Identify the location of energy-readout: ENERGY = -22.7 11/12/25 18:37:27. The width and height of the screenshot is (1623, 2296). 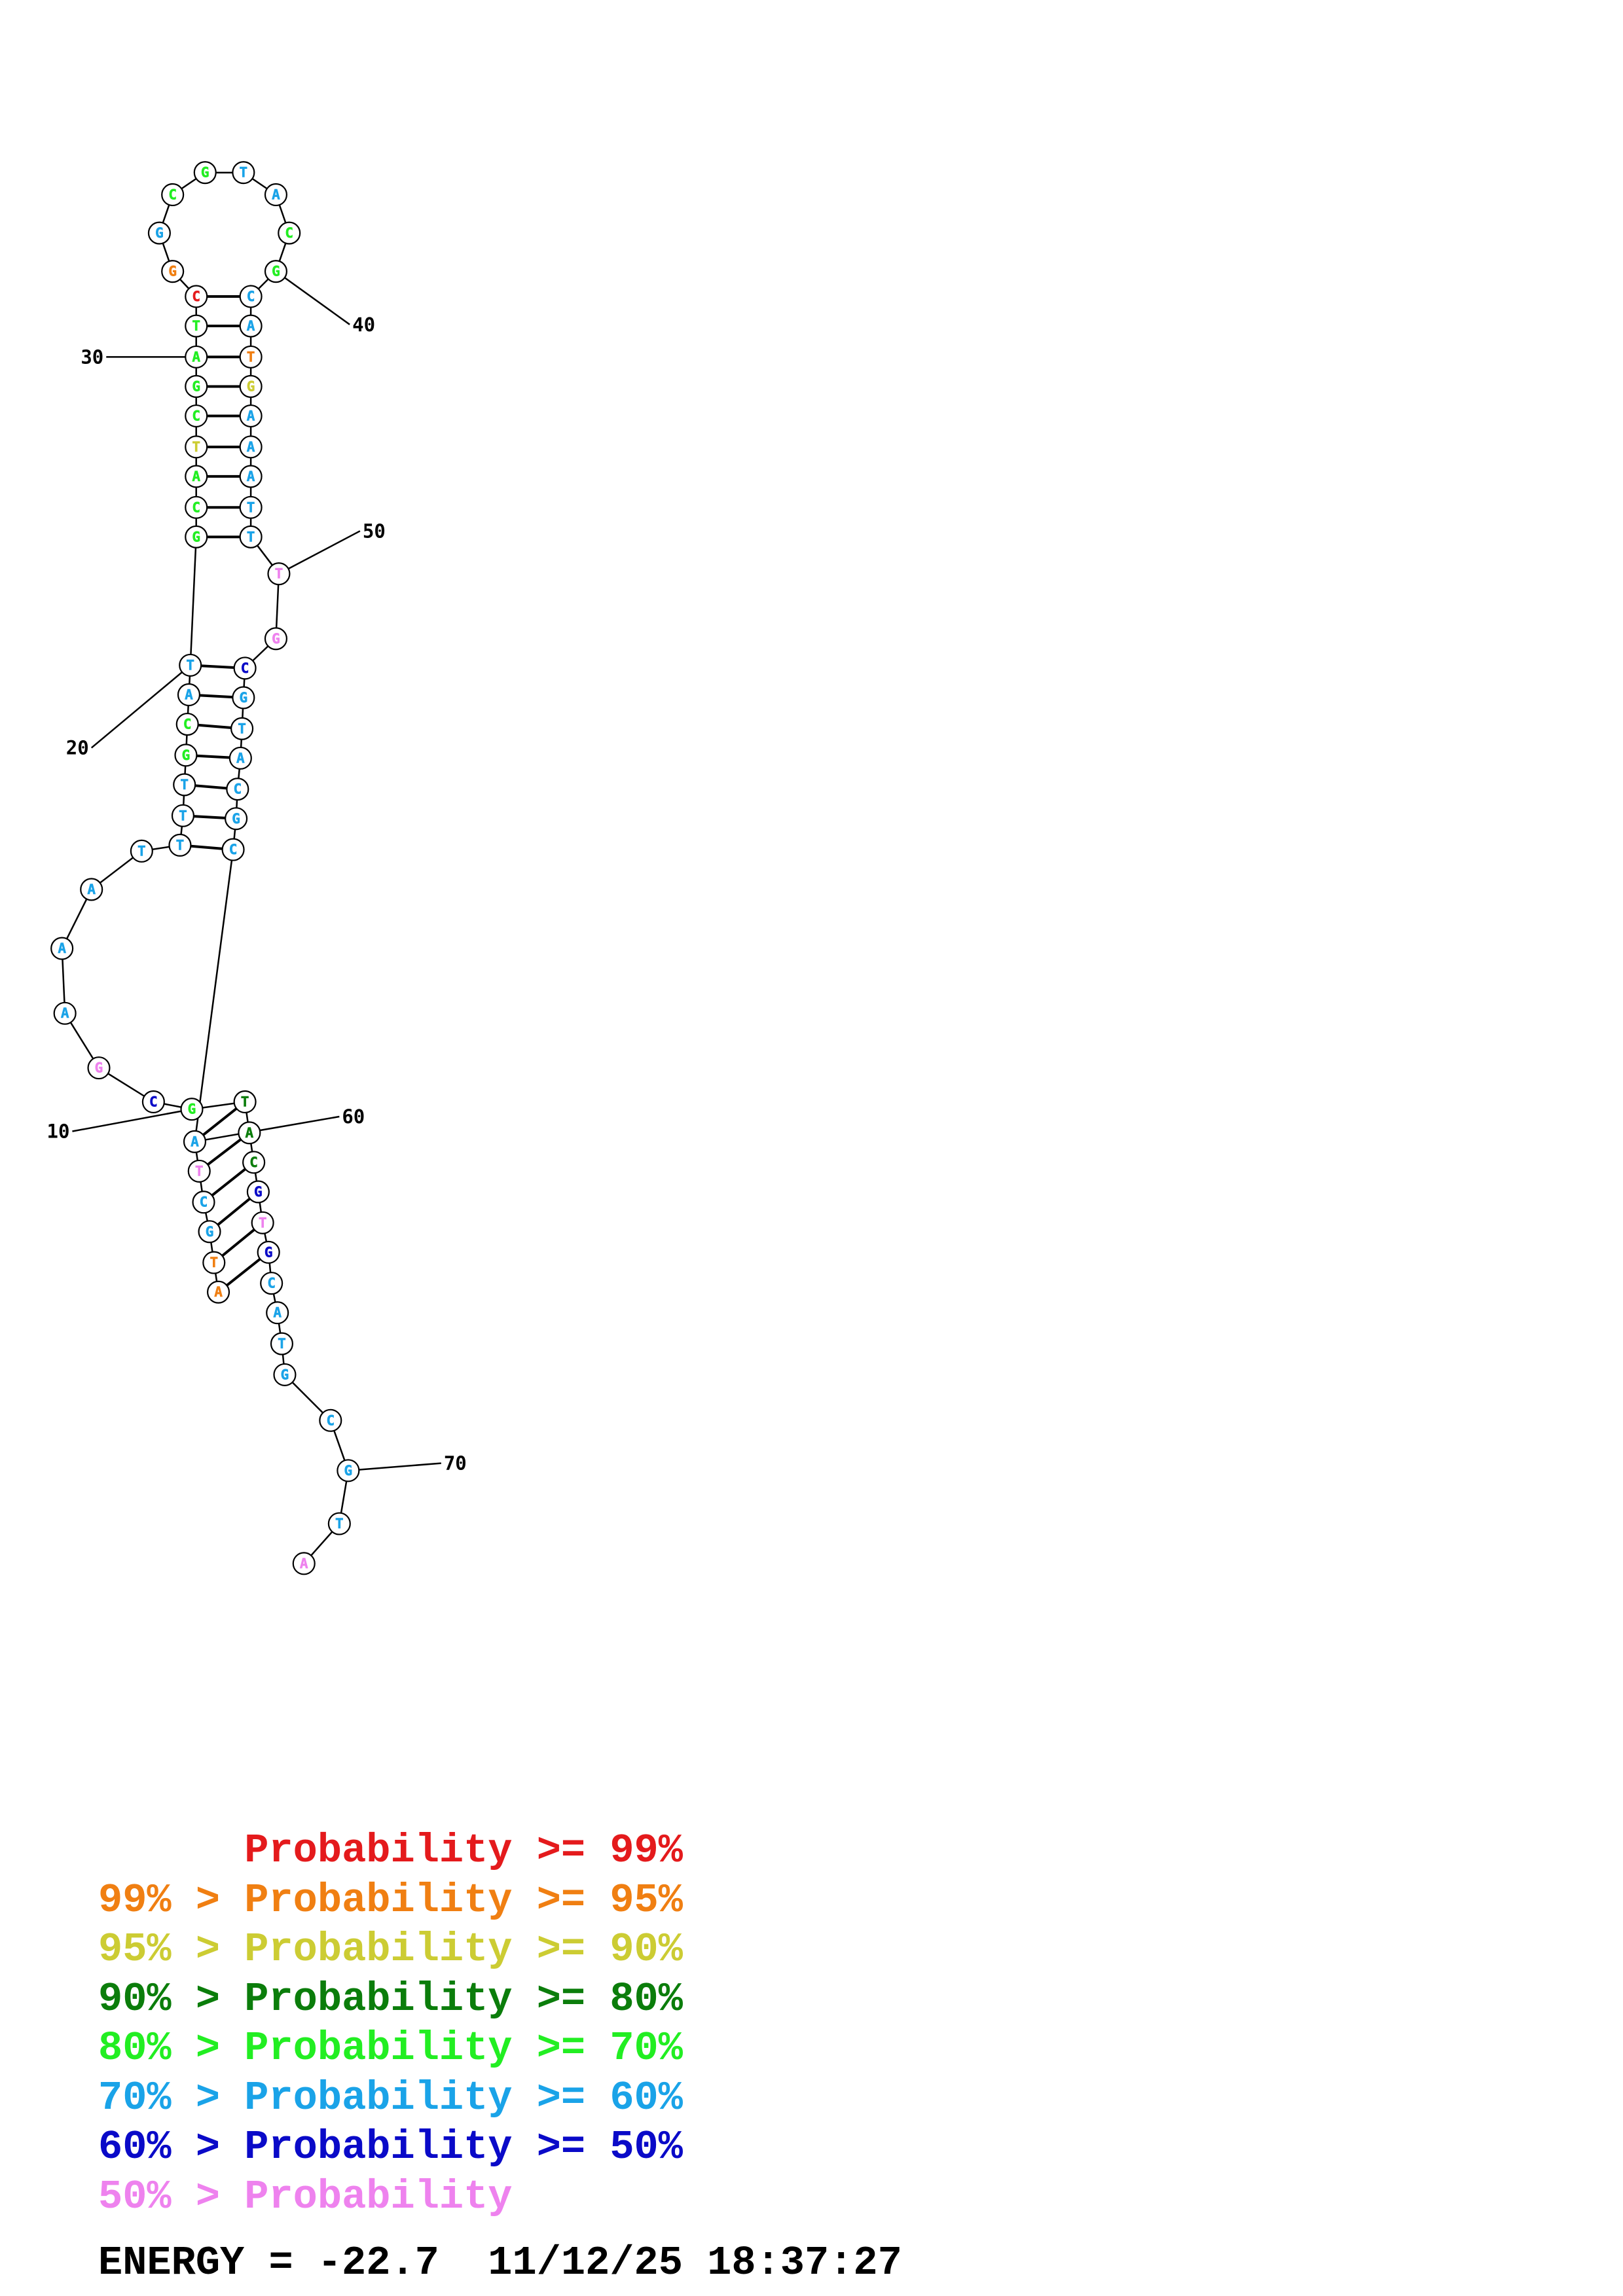
(500, 2263).